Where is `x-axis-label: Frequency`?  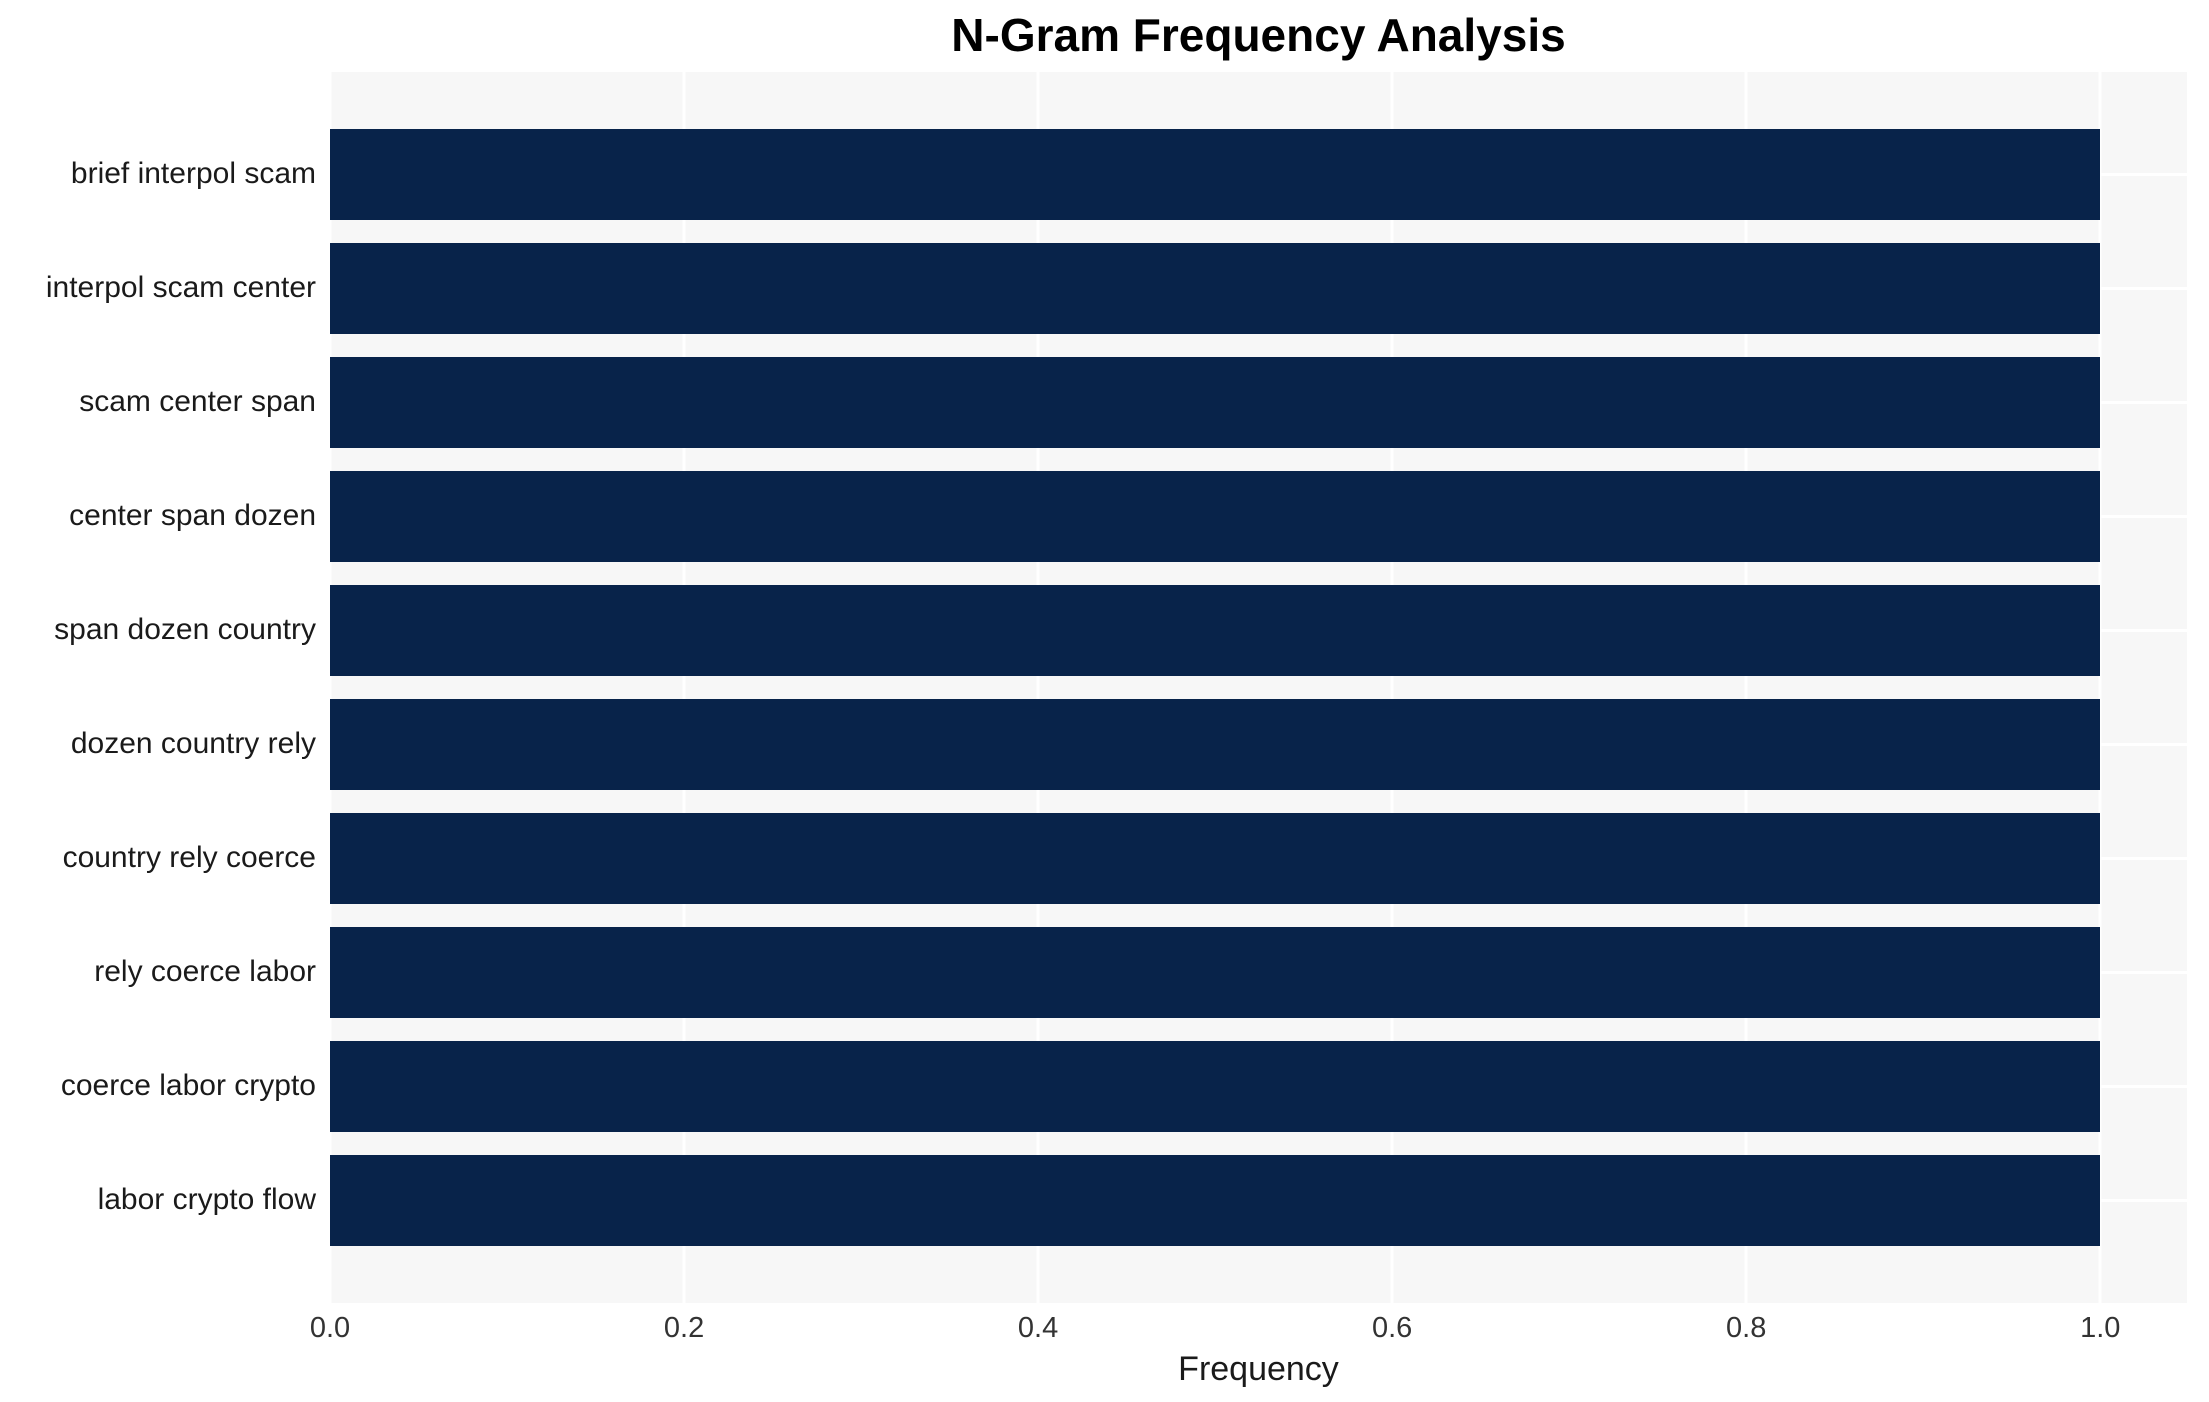
x-axis-label: Frequency is located at coordinates (1258, 1369).